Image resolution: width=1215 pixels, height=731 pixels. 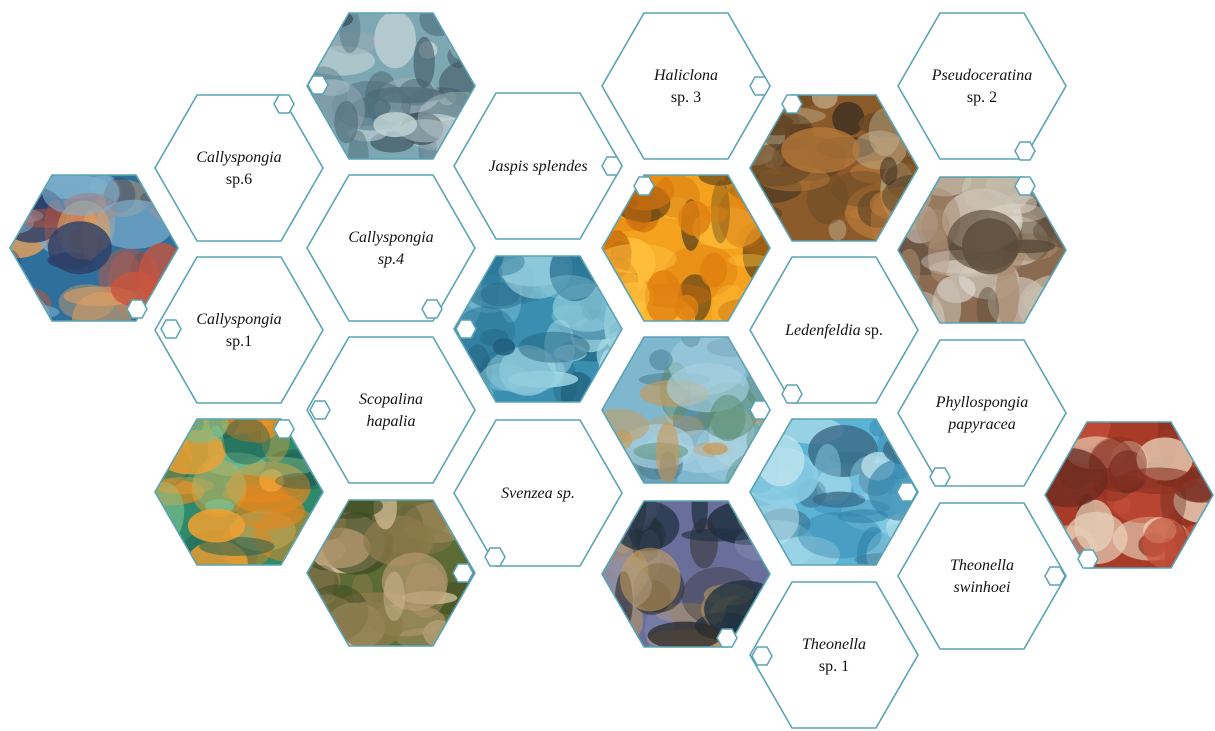 I want to click on species-name: Callyspongia sp.4, so click(x=390, y=248).